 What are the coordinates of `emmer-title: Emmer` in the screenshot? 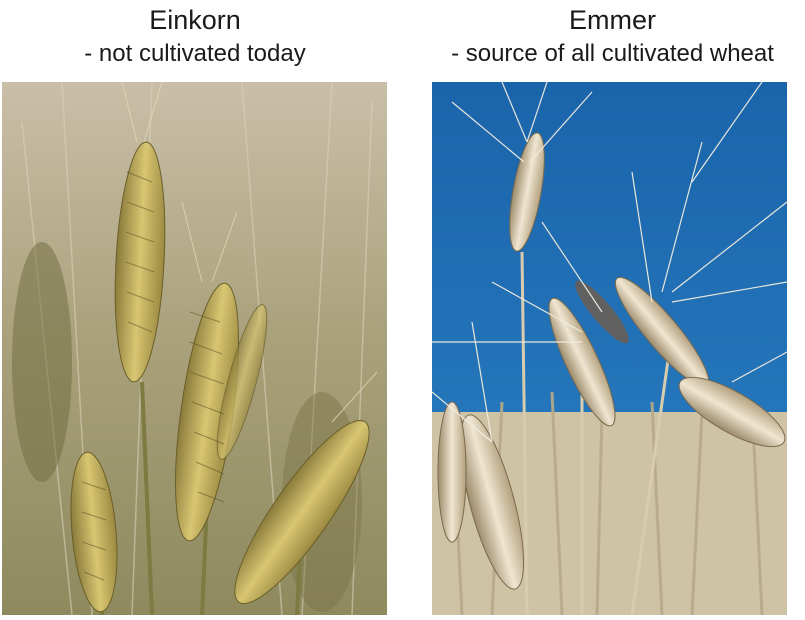 It's located at (612, 20).